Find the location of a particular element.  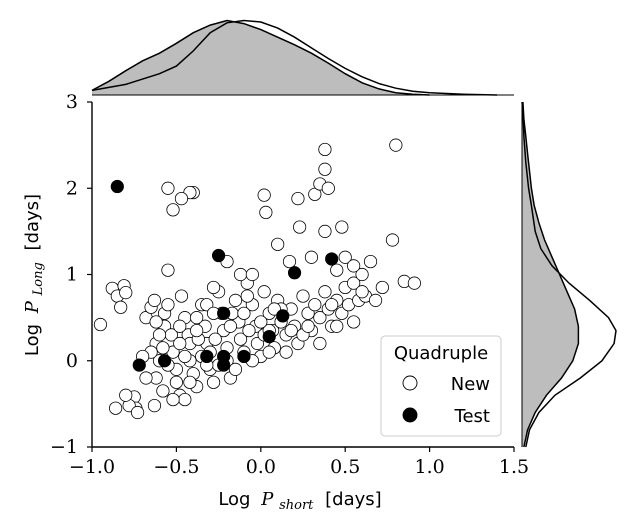

legend: Quadruple New Test is located at coordinates (441, 386).